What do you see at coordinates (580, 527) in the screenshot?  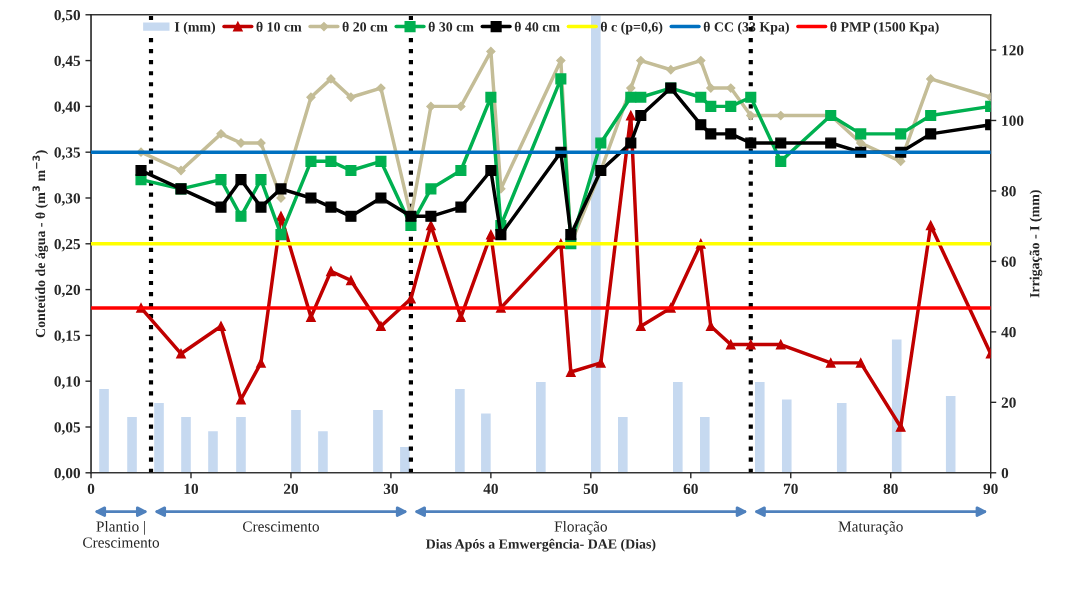 I see `text: Floração` at bounding box center [580, 527].